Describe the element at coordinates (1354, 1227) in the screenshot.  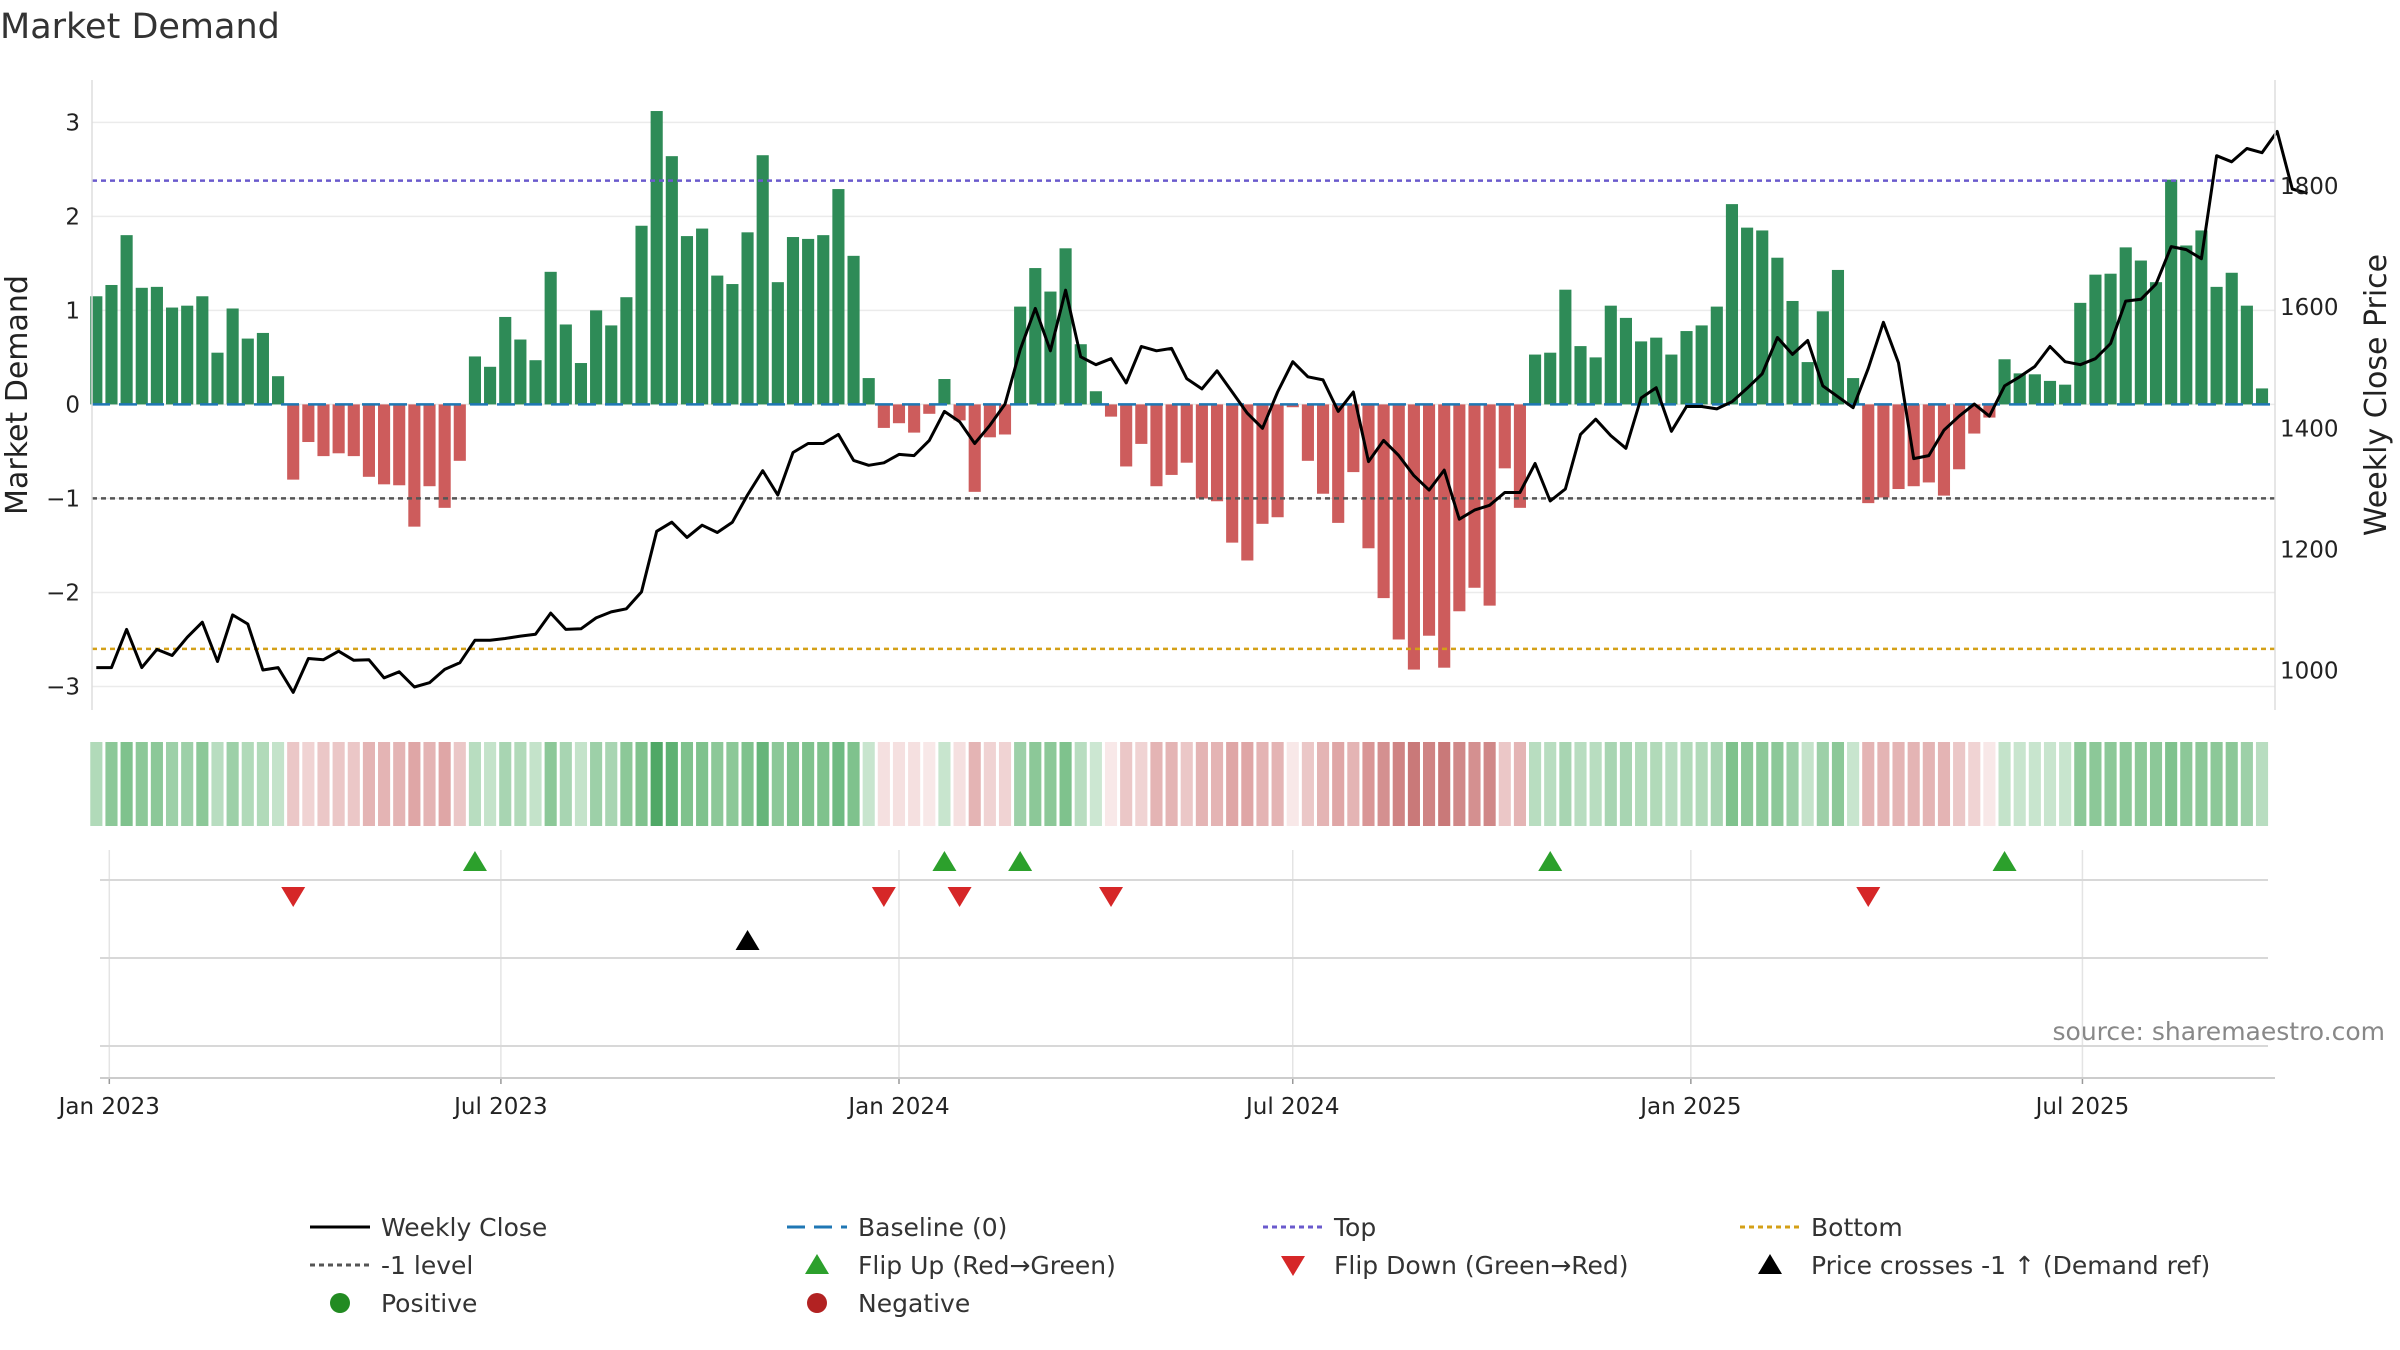
I see `legend-label: Top` at that location.